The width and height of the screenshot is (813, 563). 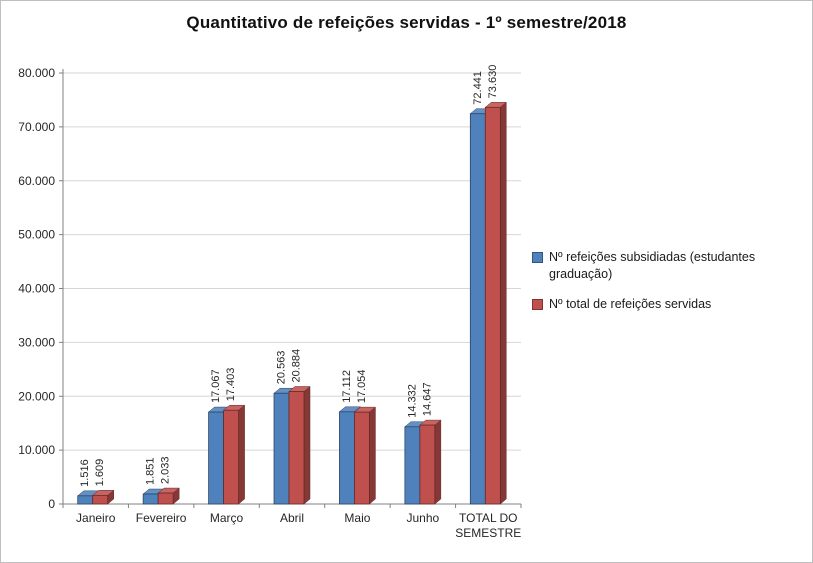 I want to click on bar-value-label: 1.851, so click(x=151, y=471).